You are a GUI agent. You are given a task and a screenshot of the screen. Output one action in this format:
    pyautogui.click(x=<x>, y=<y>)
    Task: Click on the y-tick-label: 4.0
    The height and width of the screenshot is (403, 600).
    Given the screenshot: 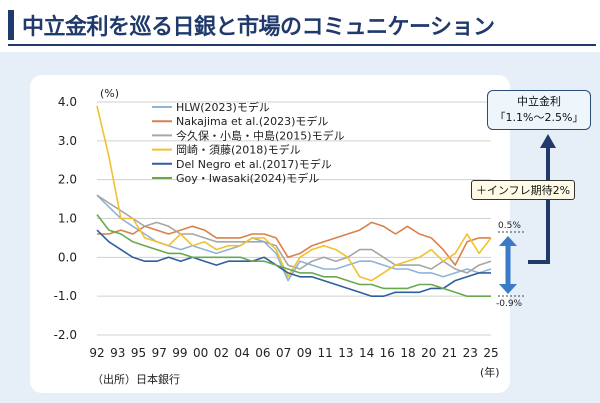 What is the action you would take?
    pyautogui.click(x=67, y=102)
    